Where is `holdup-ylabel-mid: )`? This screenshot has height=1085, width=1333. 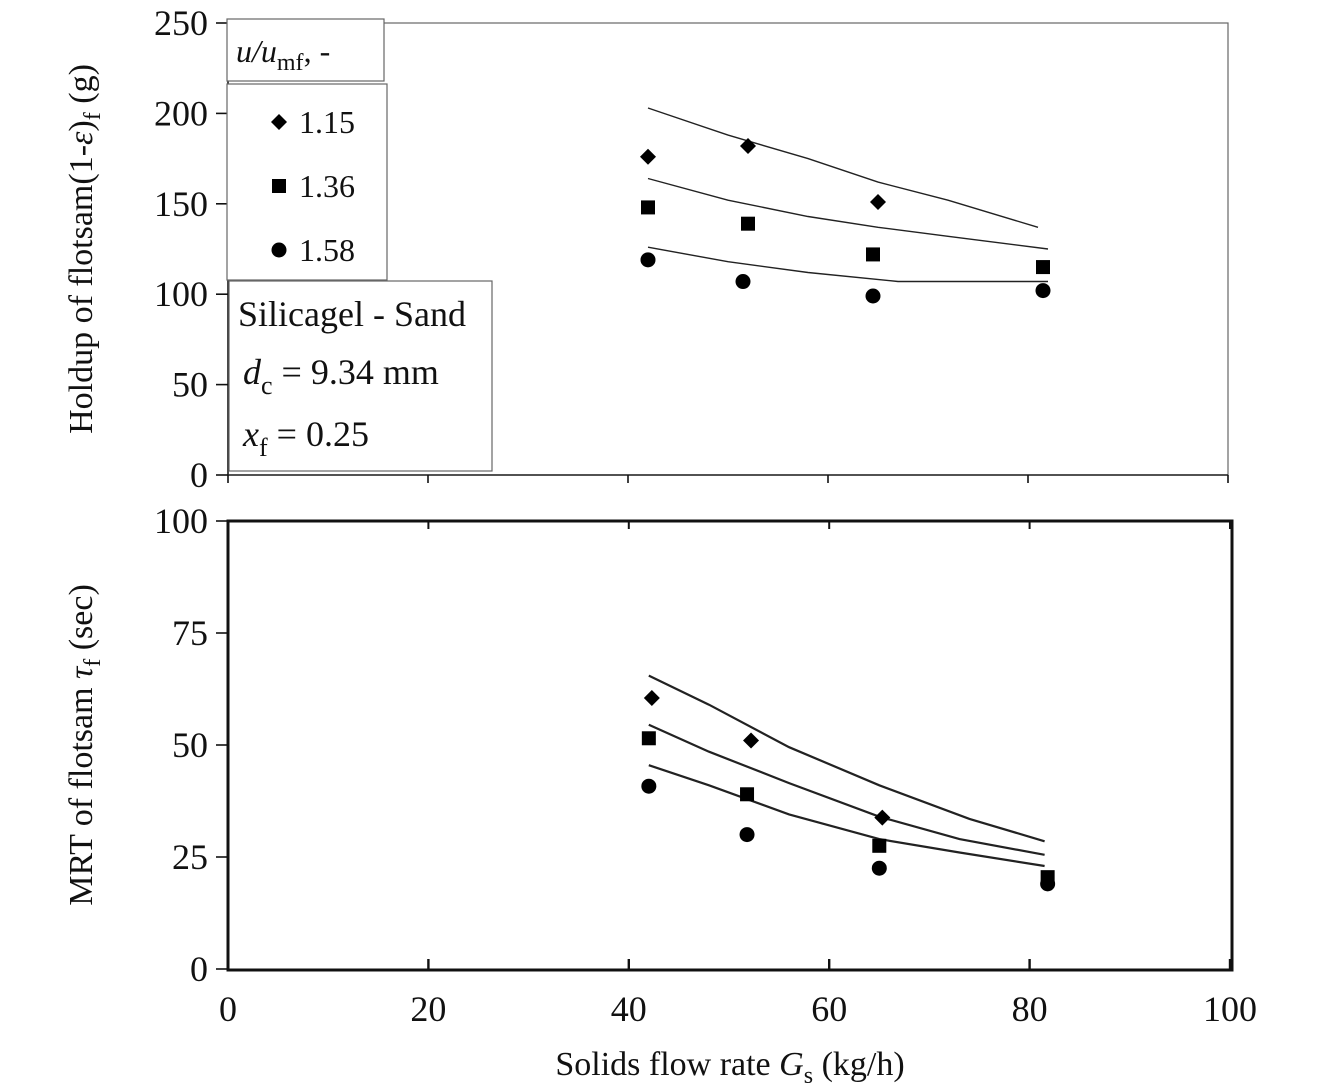 holdup-ylabel-mid: ) is located at coordinates (81, 125).